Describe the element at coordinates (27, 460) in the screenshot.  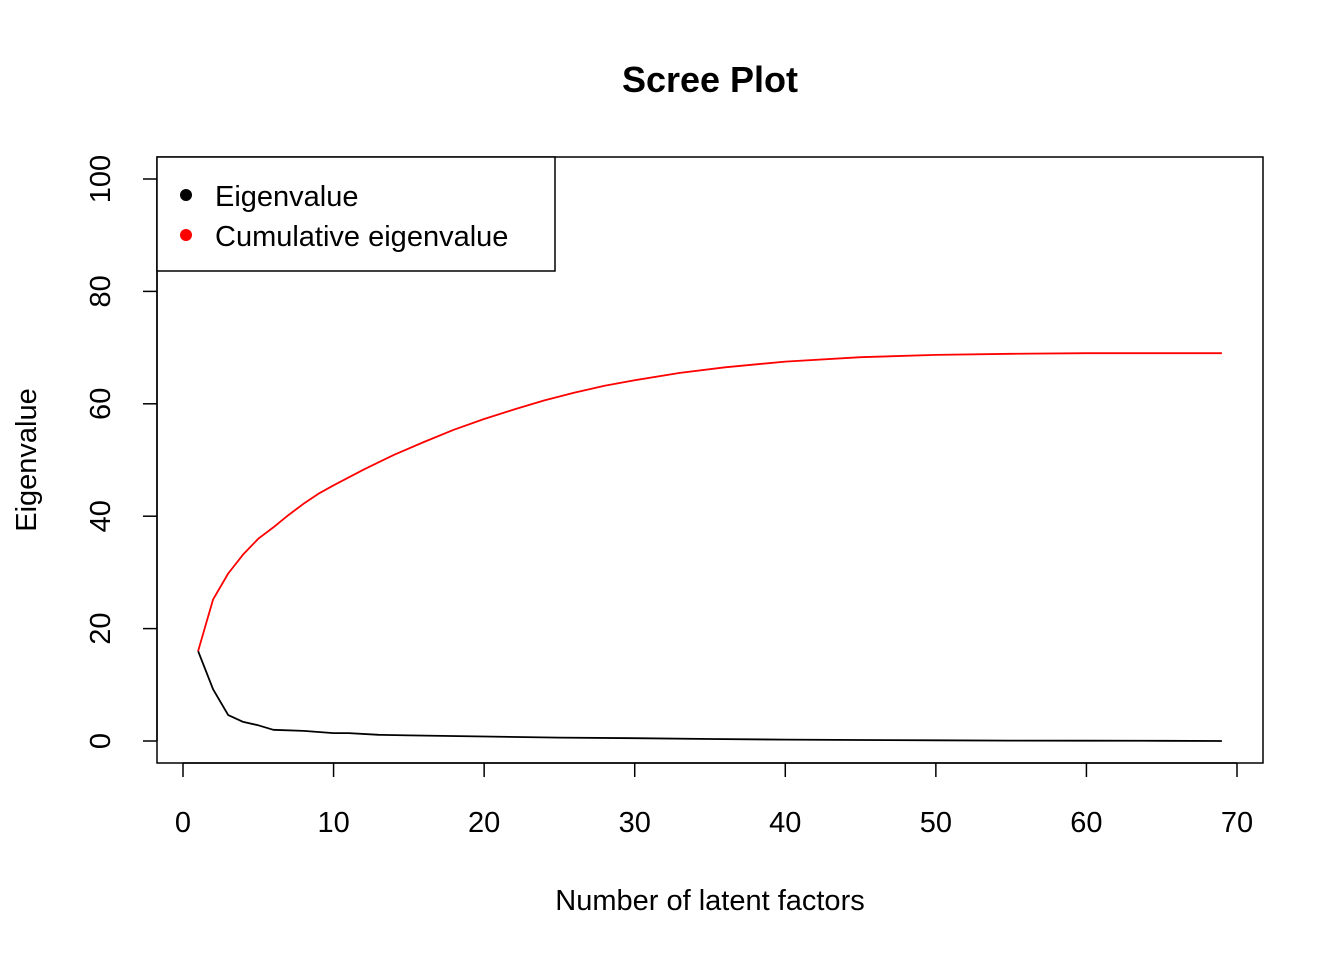
I see `y-axis-label: Eigenvalue` at that location.